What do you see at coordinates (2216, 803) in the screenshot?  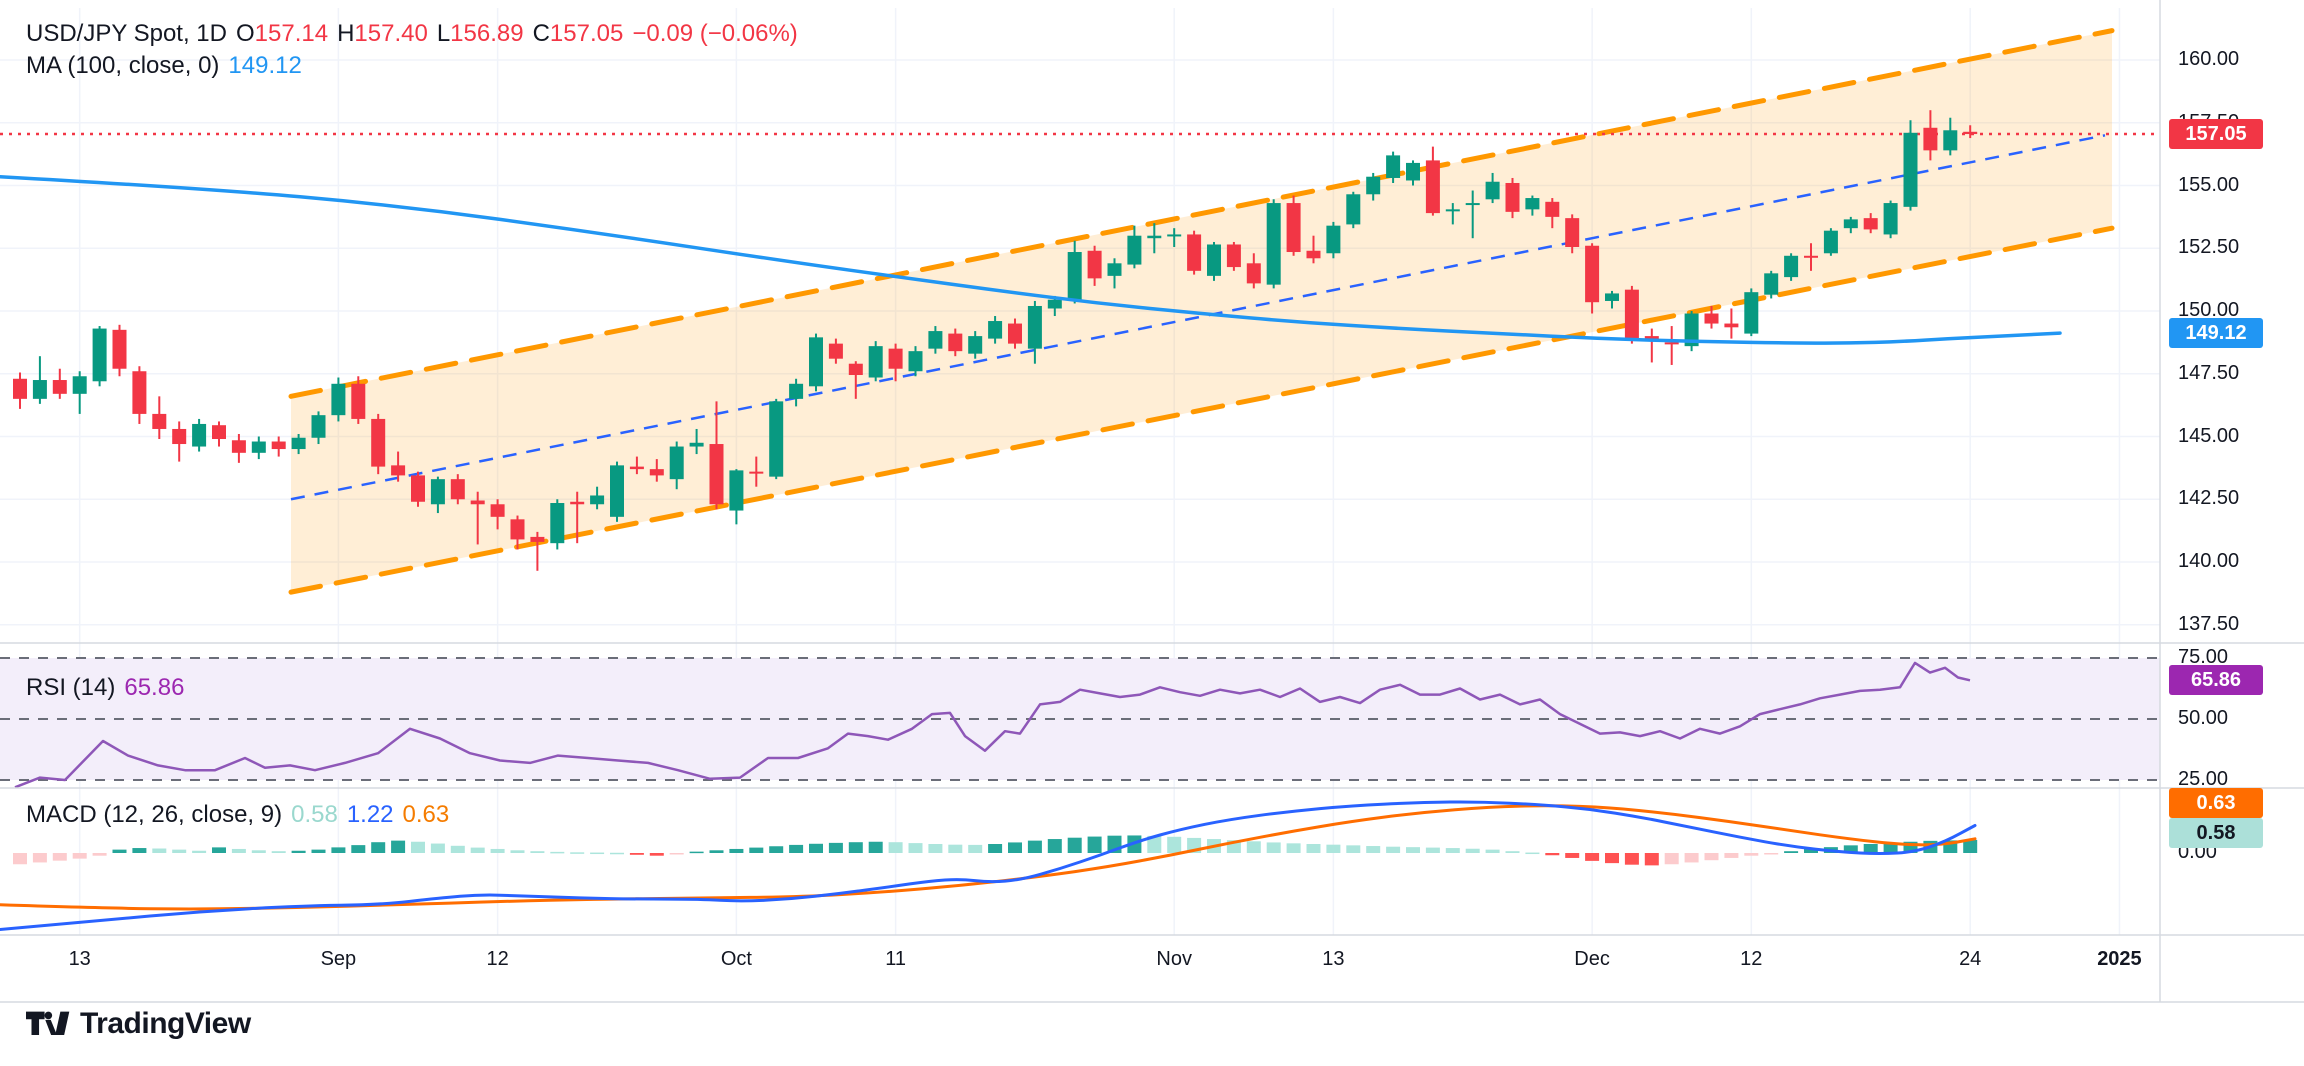 I see `macd-signal-badge: 0.63` at bounding box center [2216, 803].